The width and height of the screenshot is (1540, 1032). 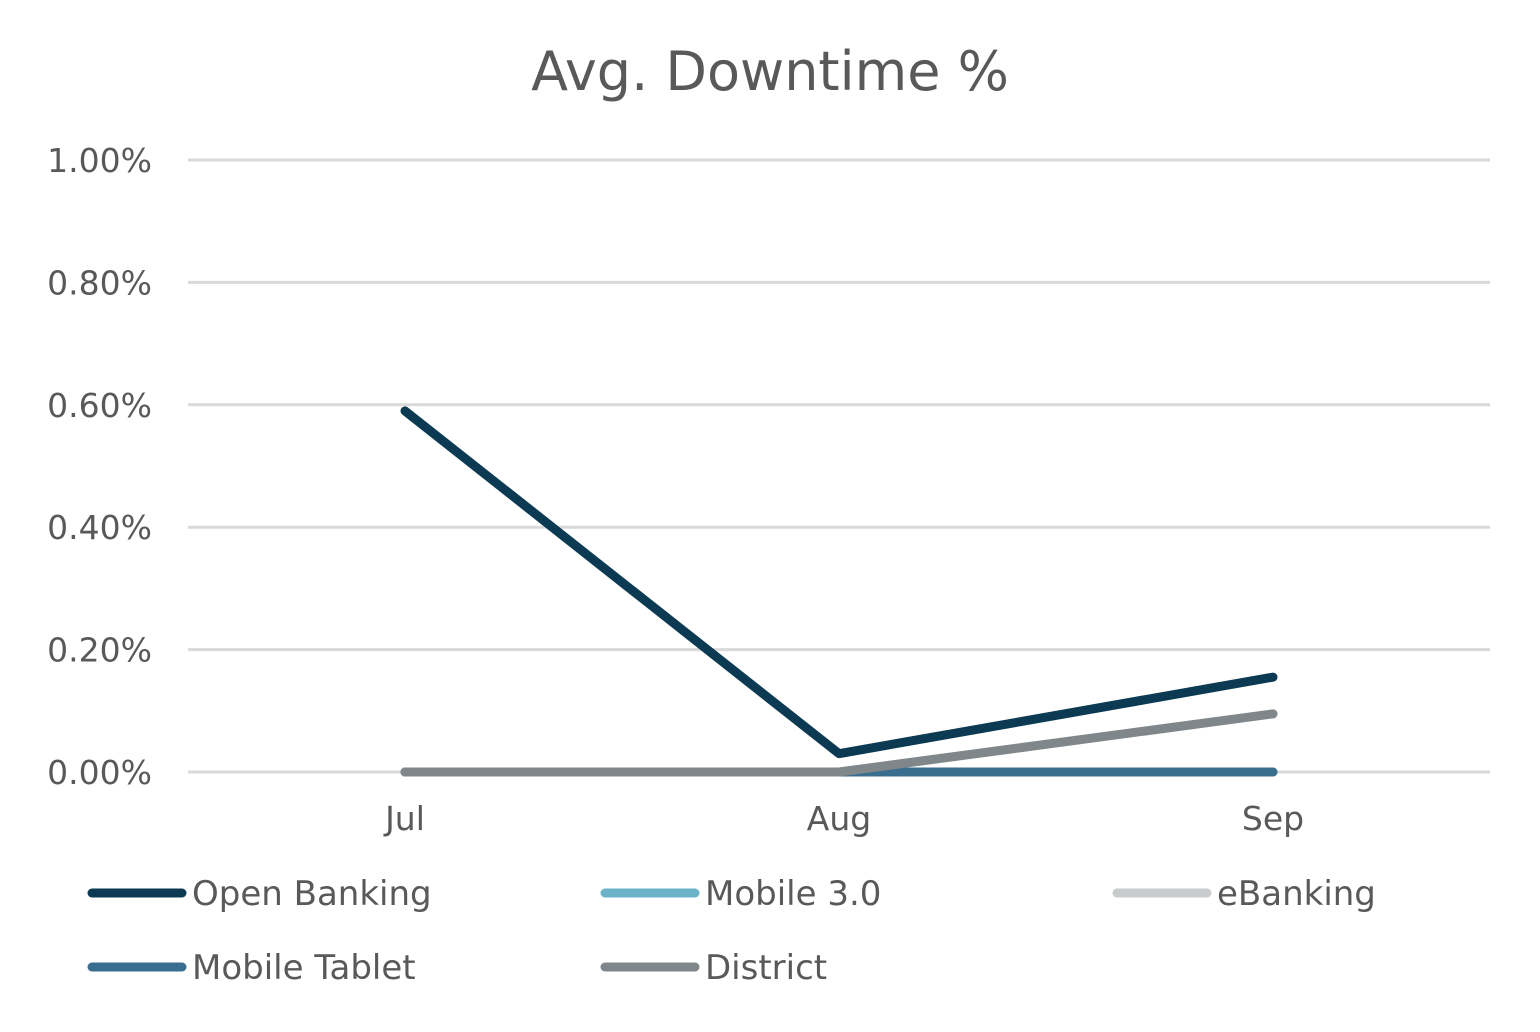 I want to click on legend-label: Open Banking, so click(x=312, y=894).